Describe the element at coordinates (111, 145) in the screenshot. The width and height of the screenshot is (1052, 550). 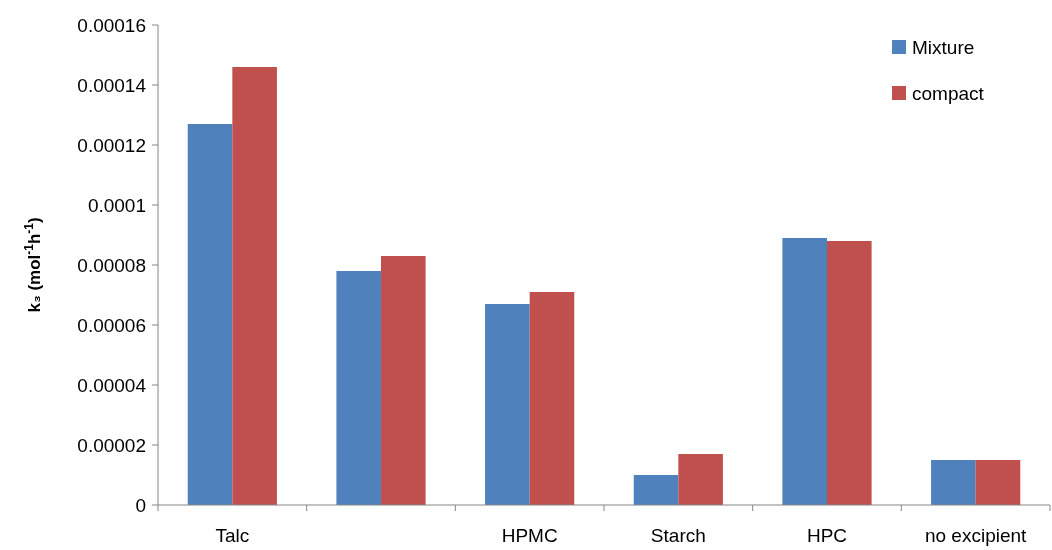
I see `y-tick-label: 0.00012` at that location.